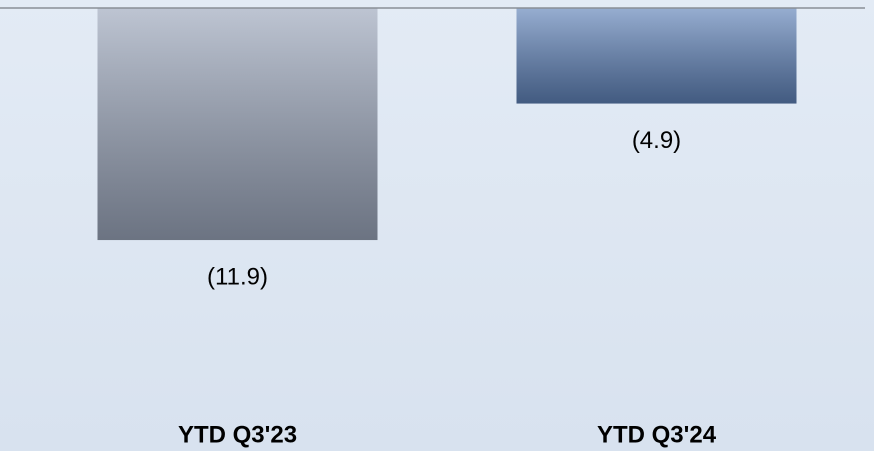 This screenshot has height=451, width=874. I want to click on value-label: (4.9), so click(656, 140).